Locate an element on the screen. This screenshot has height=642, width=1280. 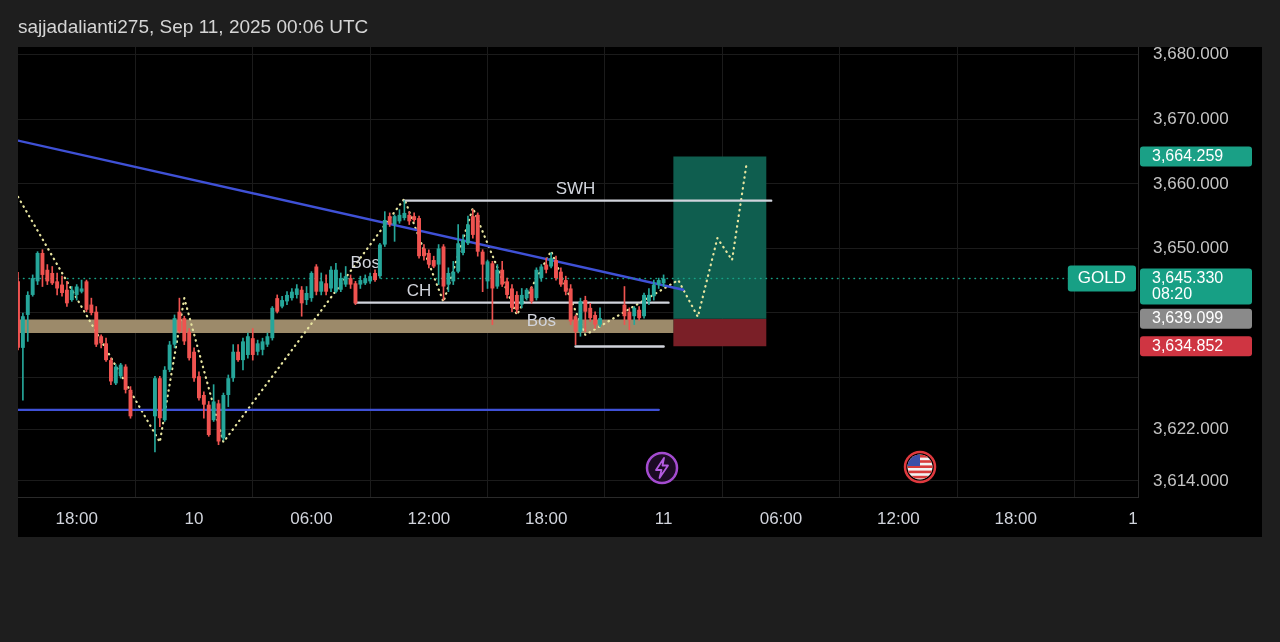
annotation: CH is located at coordinates (419, 290).